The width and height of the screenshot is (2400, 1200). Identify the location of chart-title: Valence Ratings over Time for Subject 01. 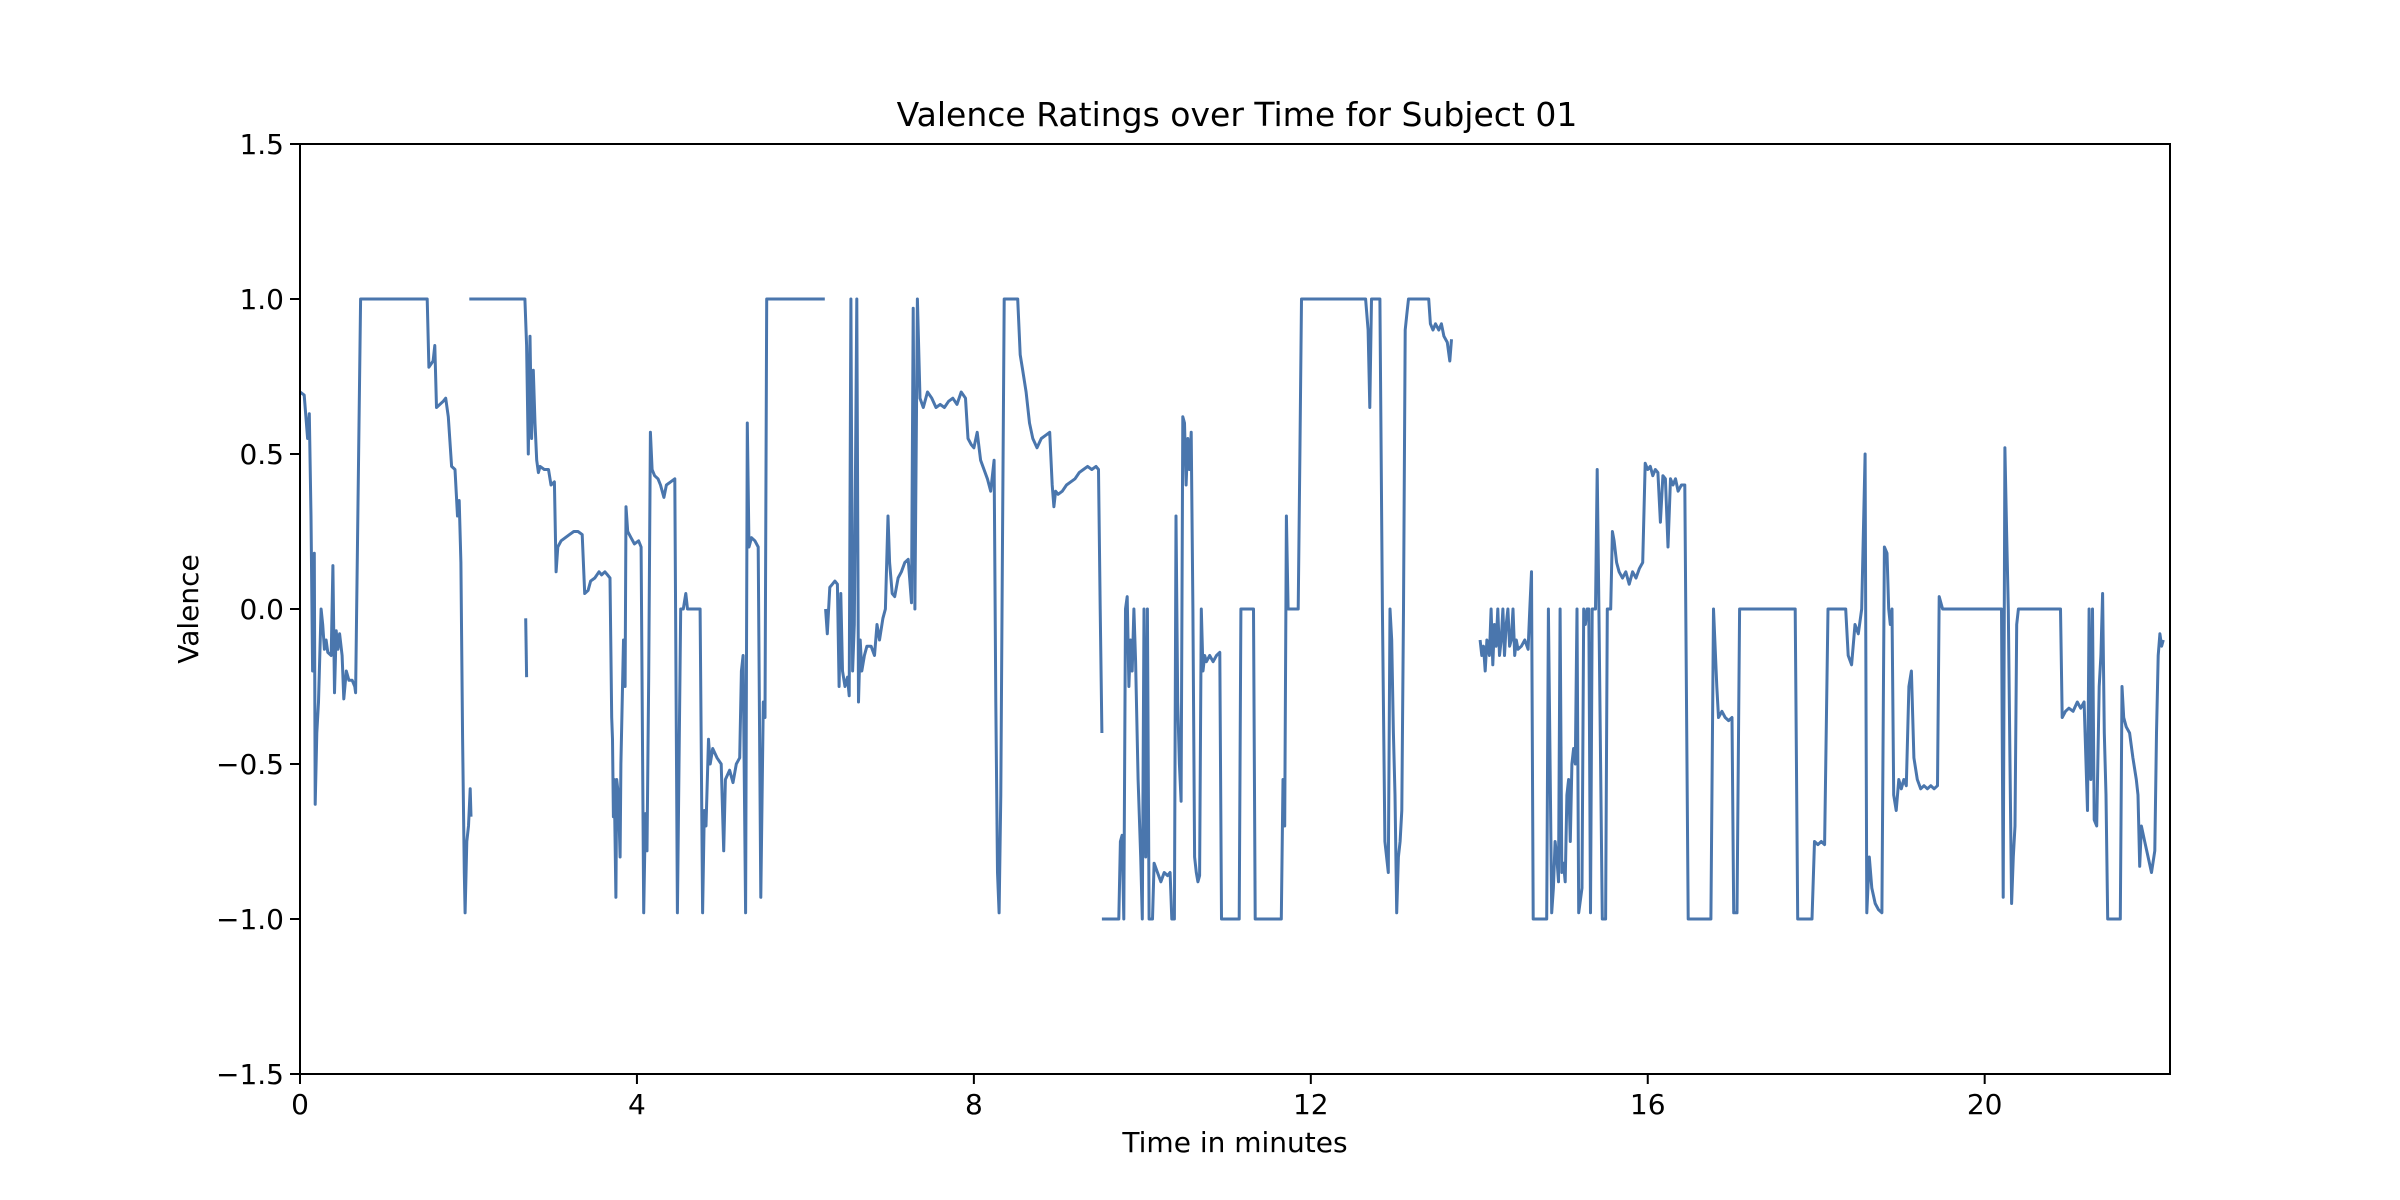
(1237, 114).